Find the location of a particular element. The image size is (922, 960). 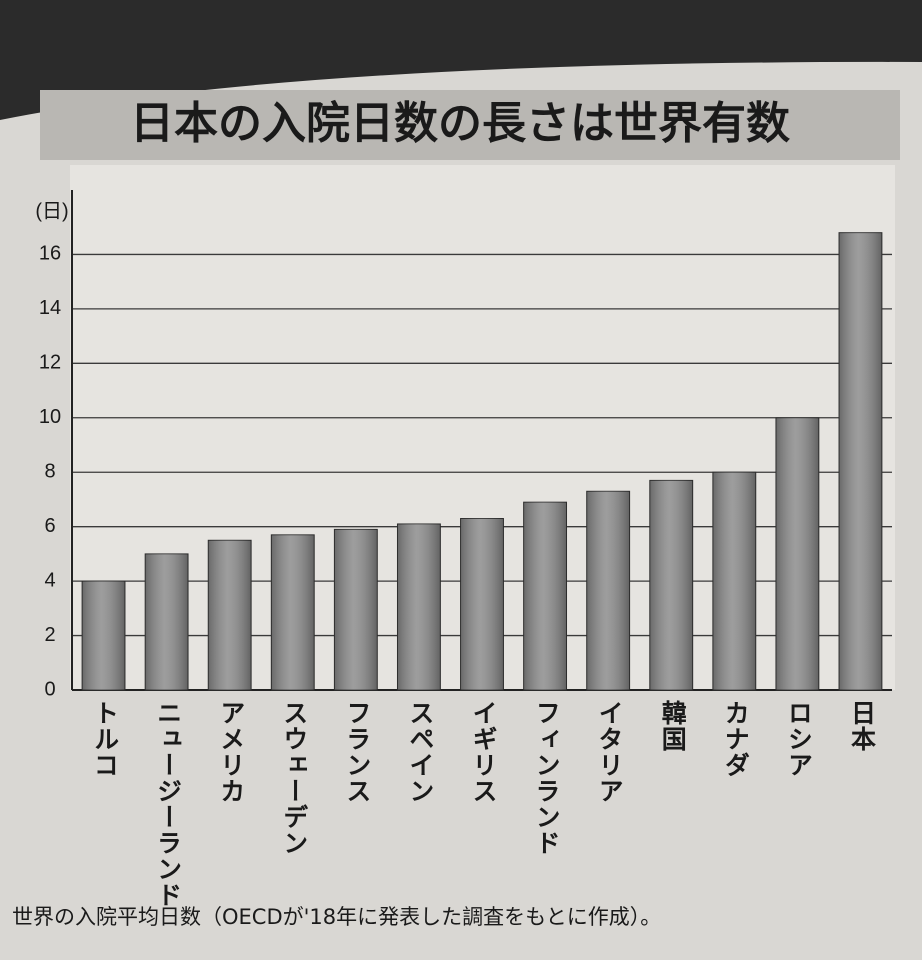

x-tick-label: ロシア is located at coordinates (798, 739).